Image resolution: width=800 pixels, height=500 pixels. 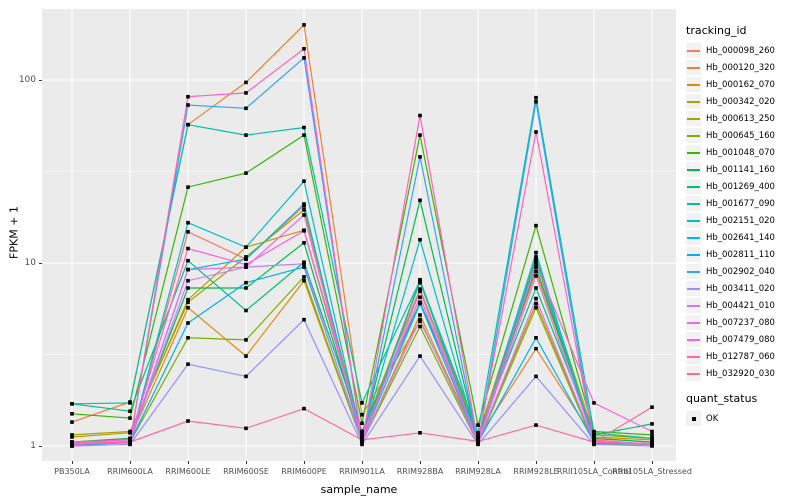 I want to click on x-tick-label-RRIM901LA: RRIM901LA, so click(x=362, y=471).